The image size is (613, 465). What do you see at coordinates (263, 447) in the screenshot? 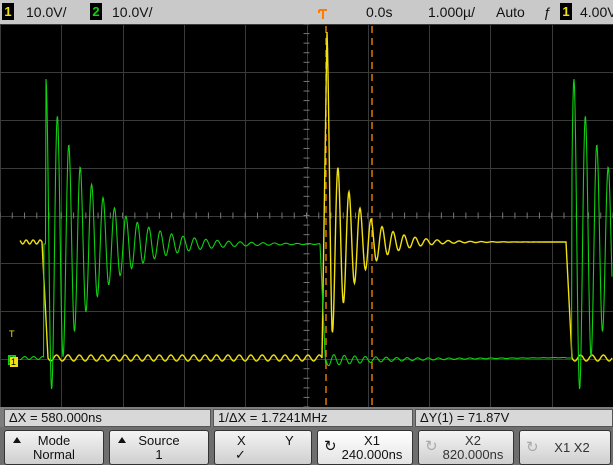
I see `xy-softkey: X Y ✓` at bounding box center [263, 447].